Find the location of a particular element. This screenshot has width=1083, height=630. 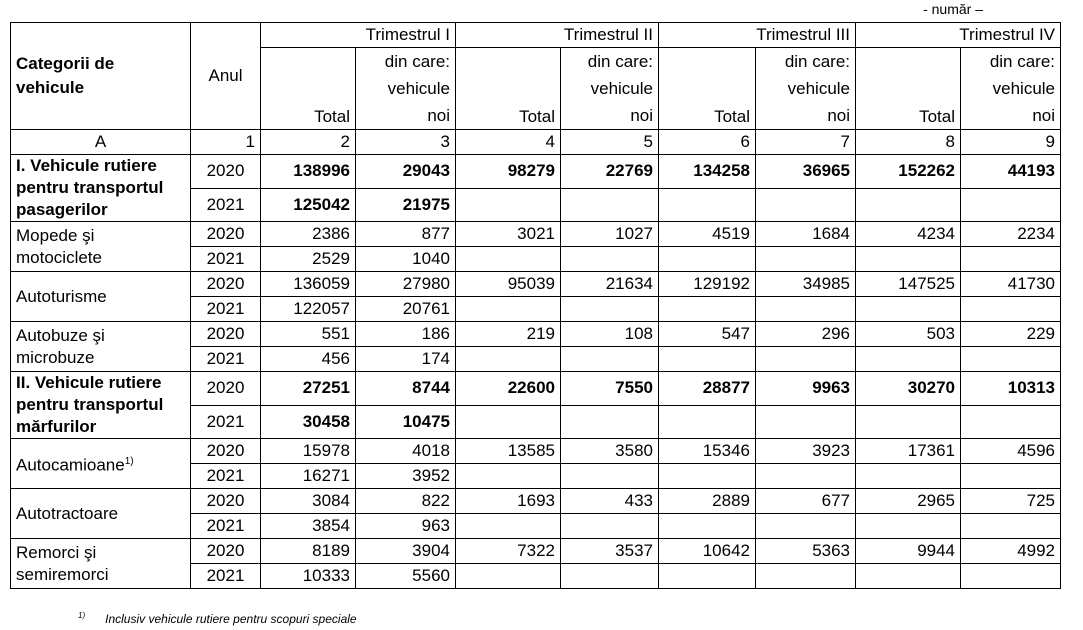

value-cell: 13585 is located at coordinates (508, 451).